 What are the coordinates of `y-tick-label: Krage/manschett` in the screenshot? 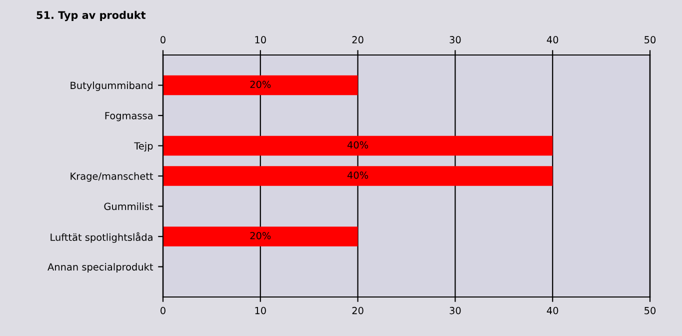 It's located at (112, 177).